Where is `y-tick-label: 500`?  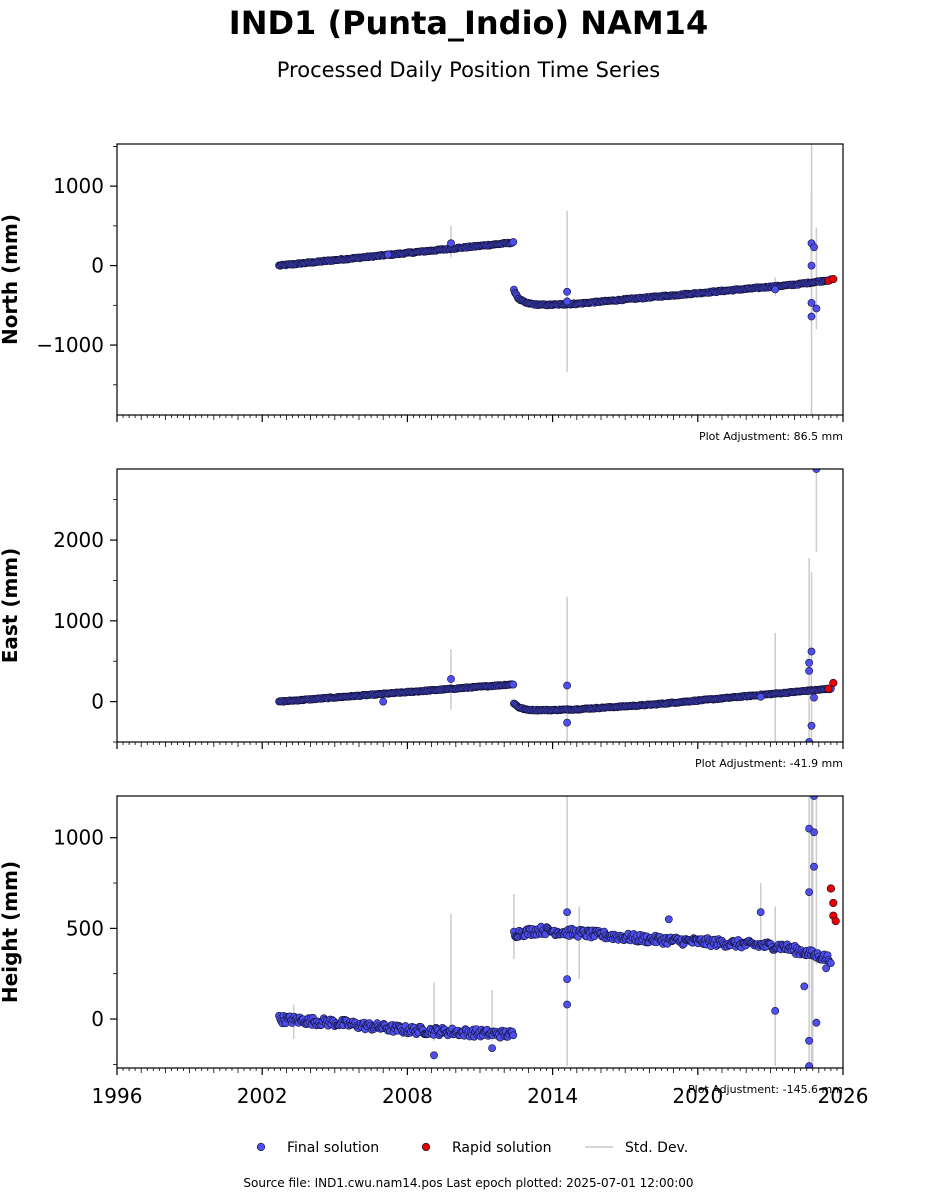
y-tick-label: 500 is located at coordinates (85, 928).